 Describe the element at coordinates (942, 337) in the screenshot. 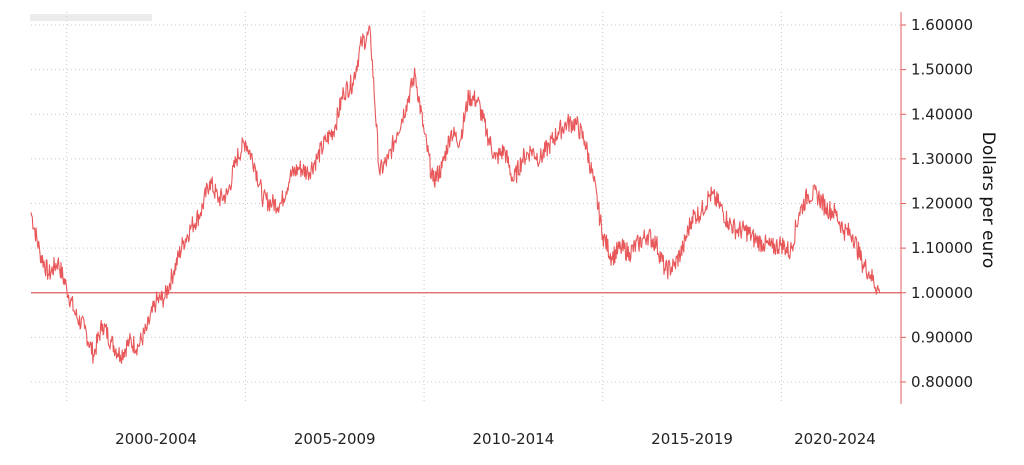

I see `y-tick-label: 0.90000` at that location.